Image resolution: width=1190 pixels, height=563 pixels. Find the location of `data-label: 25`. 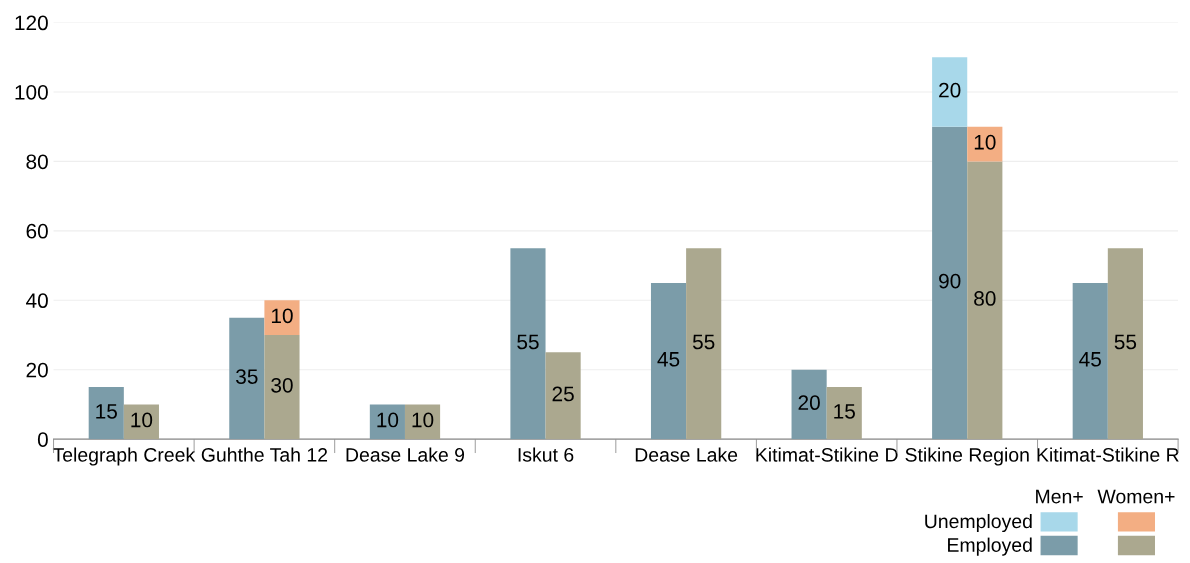

data-label: 25 is located at coordinates (563, 394).